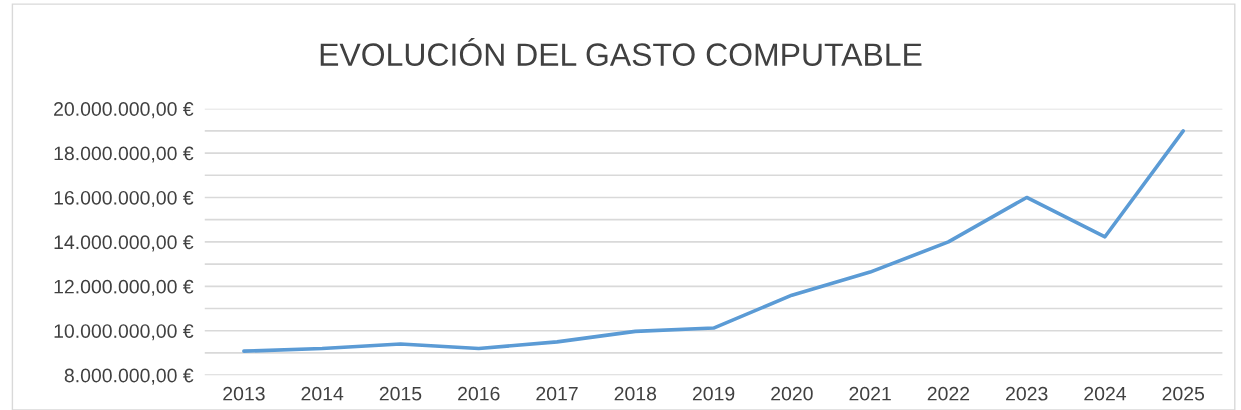 This screenshot has height=410, width=1241. What do you see at coordinates (124, 332) in the screenshot?
I see `y-tick-label: 10.000.000,00 €` at bounding box center [124, 332].